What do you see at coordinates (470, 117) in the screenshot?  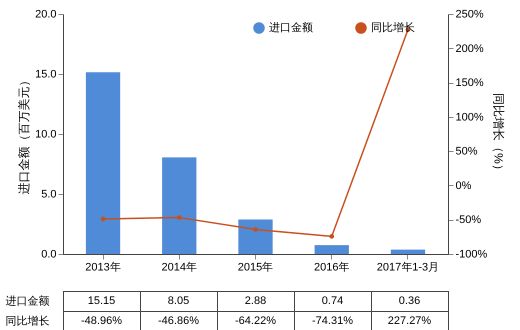 I see `y2-tick-label: 100%` at bounding box center [470, 117].